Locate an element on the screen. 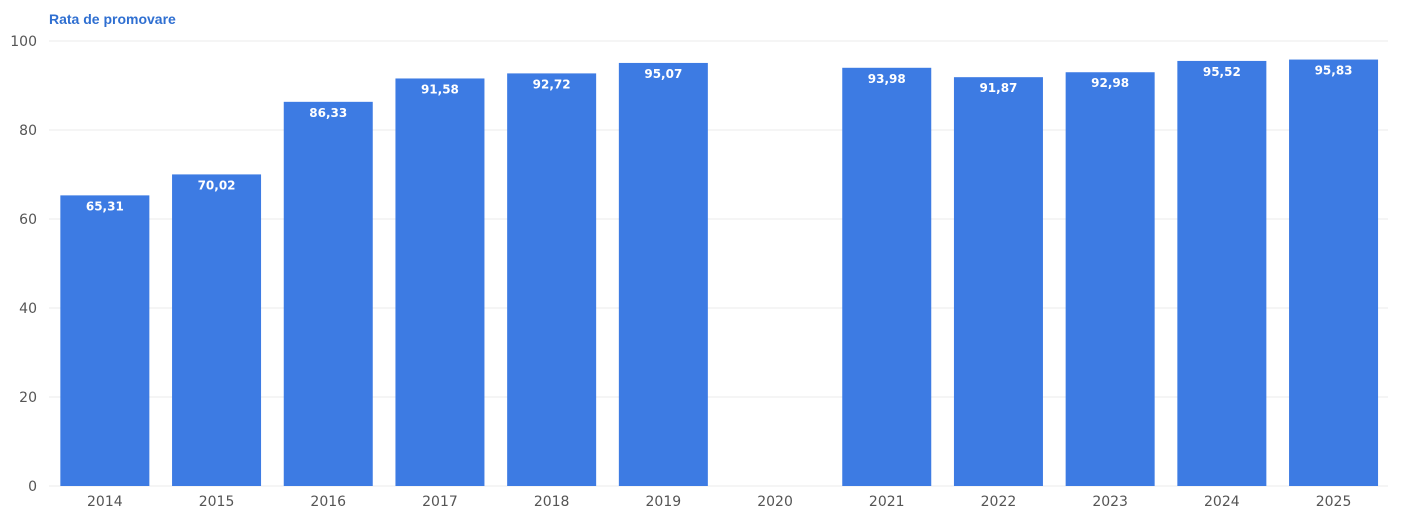  x-tick-label: 2022 is located at coordinates (999, 502).